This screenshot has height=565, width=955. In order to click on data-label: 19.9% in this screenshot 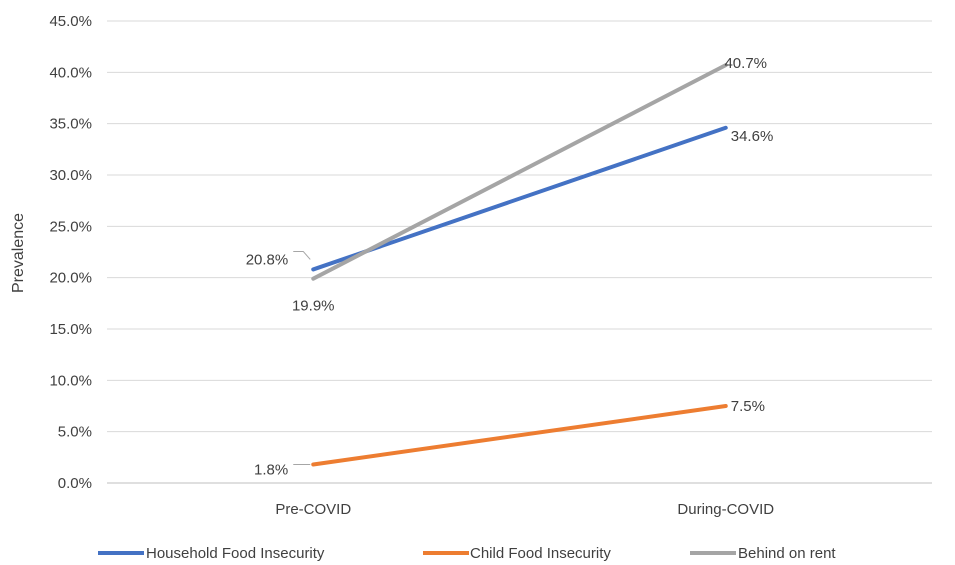, I will do `click(313, 306)`.